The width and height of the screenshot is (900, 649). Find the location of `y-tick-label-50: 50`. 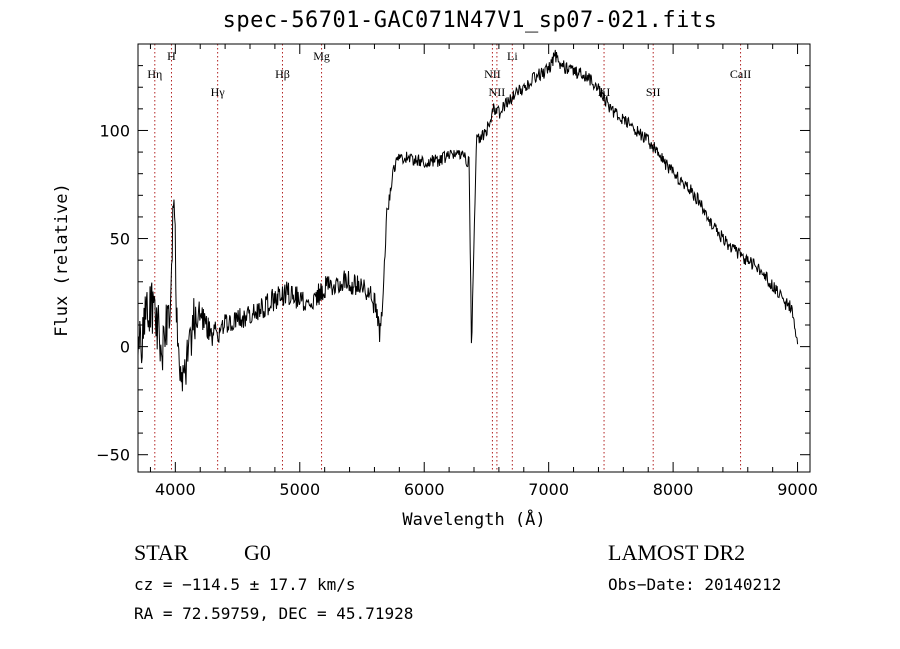

y-tick-label-50: 50 is located at coordinates (120, 239).